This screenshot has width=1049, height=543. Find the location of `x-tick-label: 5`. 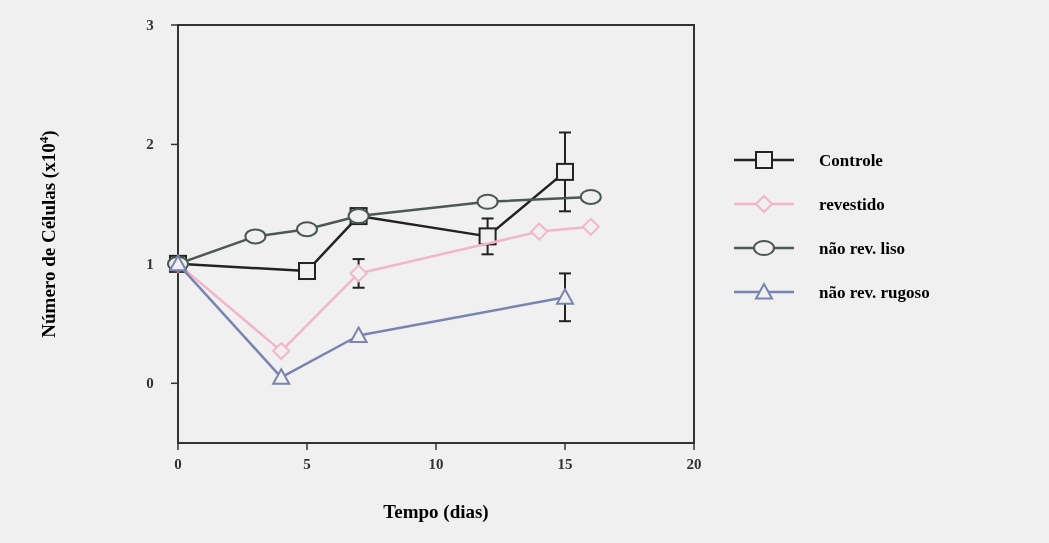

x-tick-label: 5 is located at coordinates (307, 464).